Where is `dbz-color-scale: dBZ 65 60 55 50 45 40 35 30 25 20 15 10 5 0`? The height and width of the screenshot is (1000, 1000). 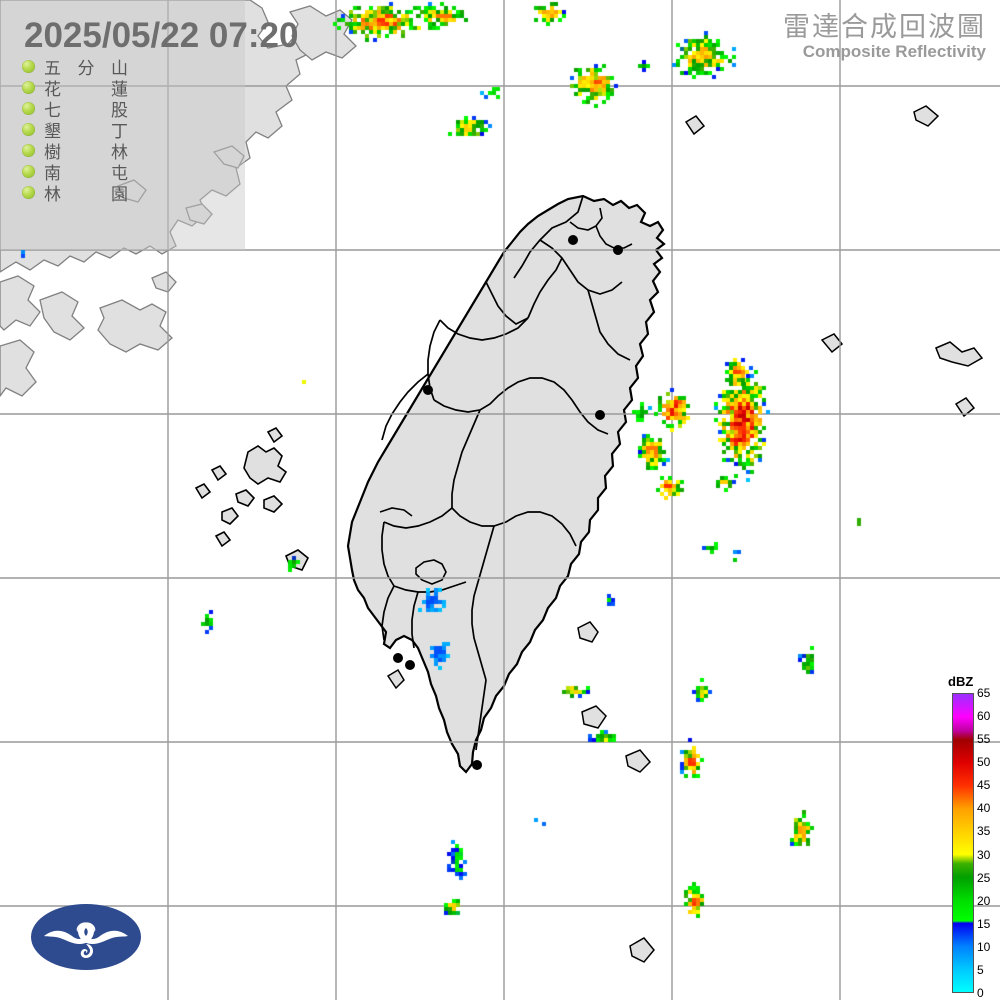 dbz-color-scale: dBZ 65 60 55 50 45 40 35 30 25 20 15 10 5 0 is located at coordinates (970, 836).